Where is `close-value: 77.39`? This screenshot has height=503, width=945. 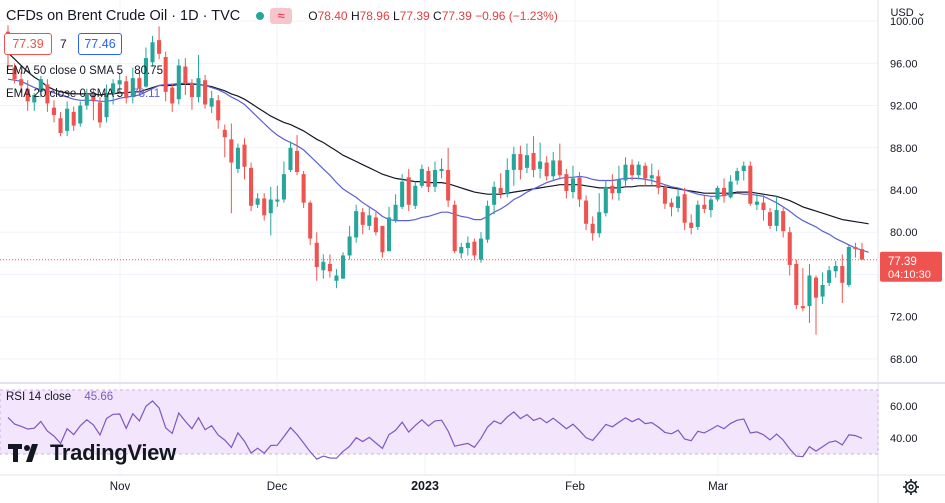 close-value: 77.39 is located at coordinates (456, 16).